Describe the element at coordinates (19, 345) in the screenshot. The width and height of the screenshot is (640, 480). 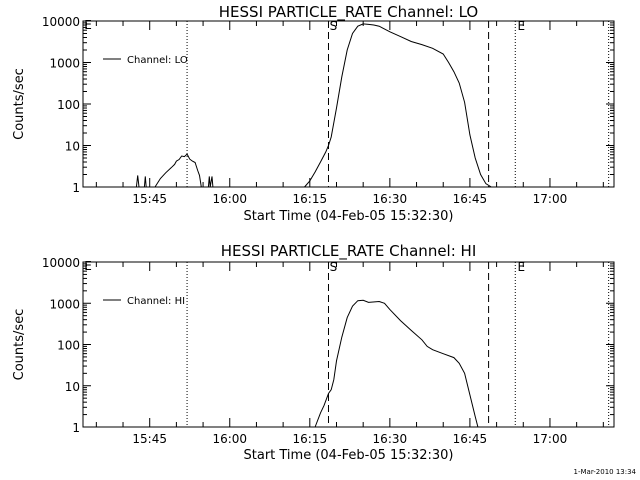
I see `panel-1-y-axis-label: Counts/sec` at that location.